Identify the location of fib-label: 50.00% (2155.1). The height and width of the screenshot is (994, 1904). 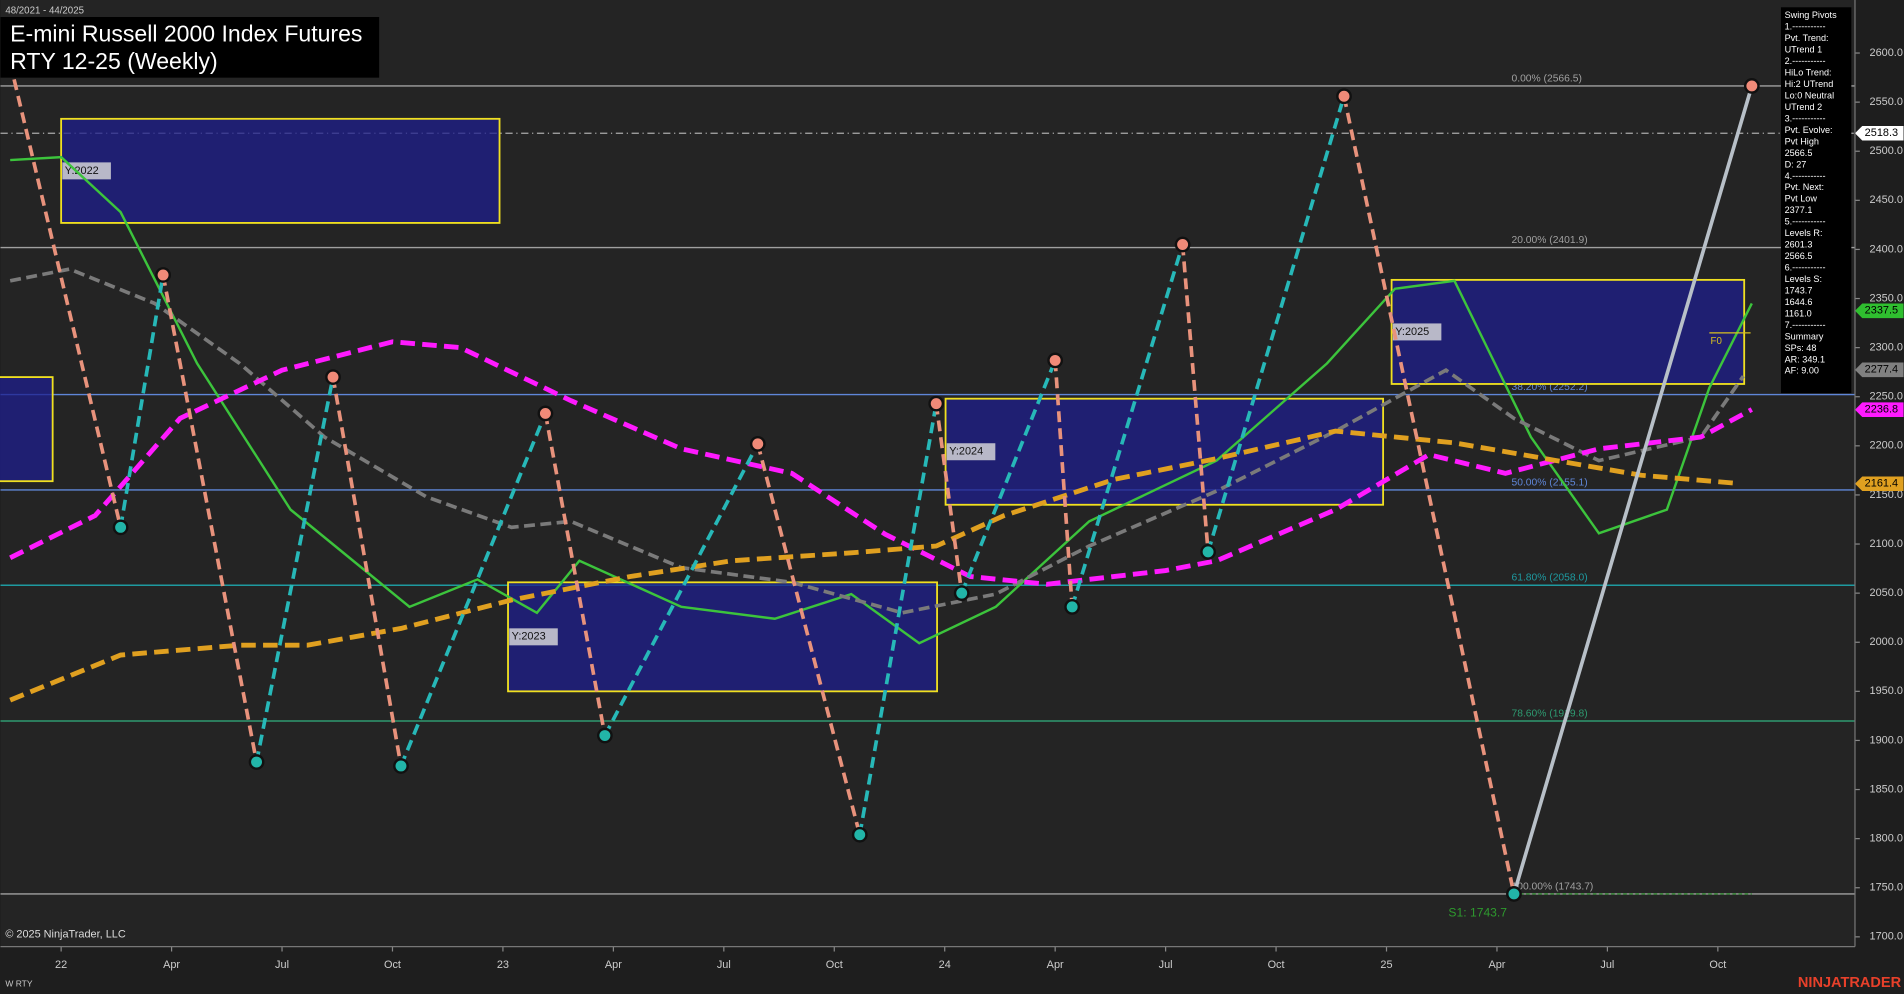
(1550, 482).